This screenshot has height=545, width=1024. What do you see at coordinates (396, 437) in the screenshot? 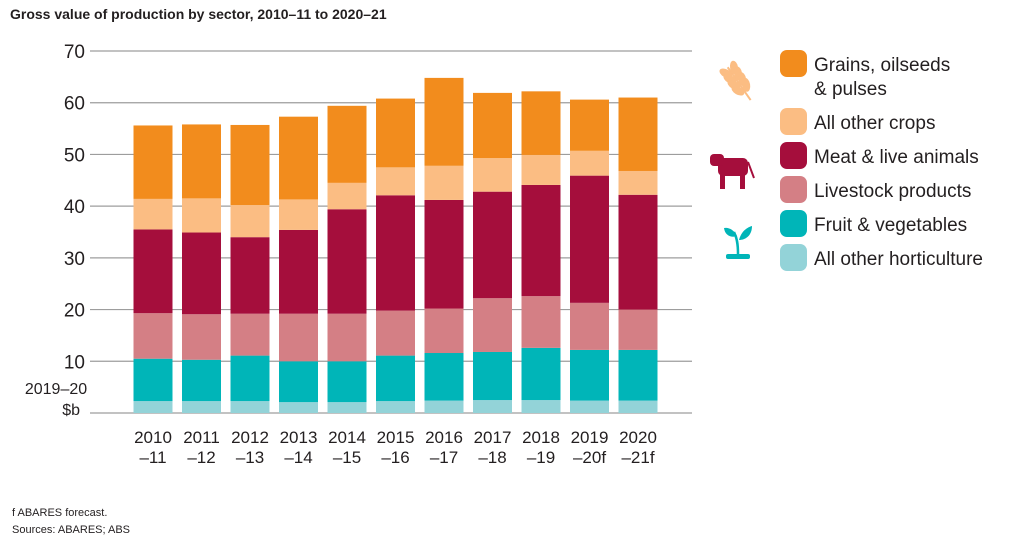
I see `x-tick-label: 2015` at bounding box center [396, 437].